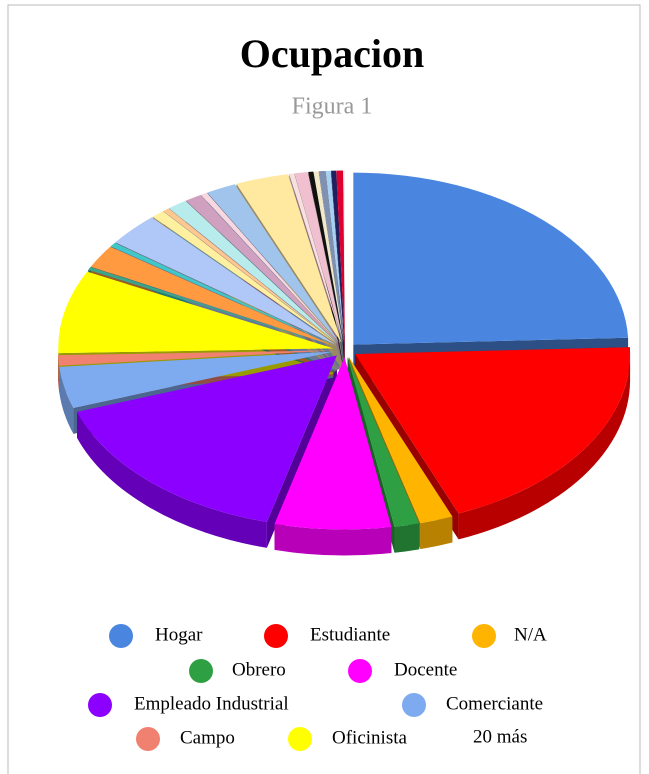 The image size is (649, 774). I want to click on legend-label: Estudiante, so click(350, 634).